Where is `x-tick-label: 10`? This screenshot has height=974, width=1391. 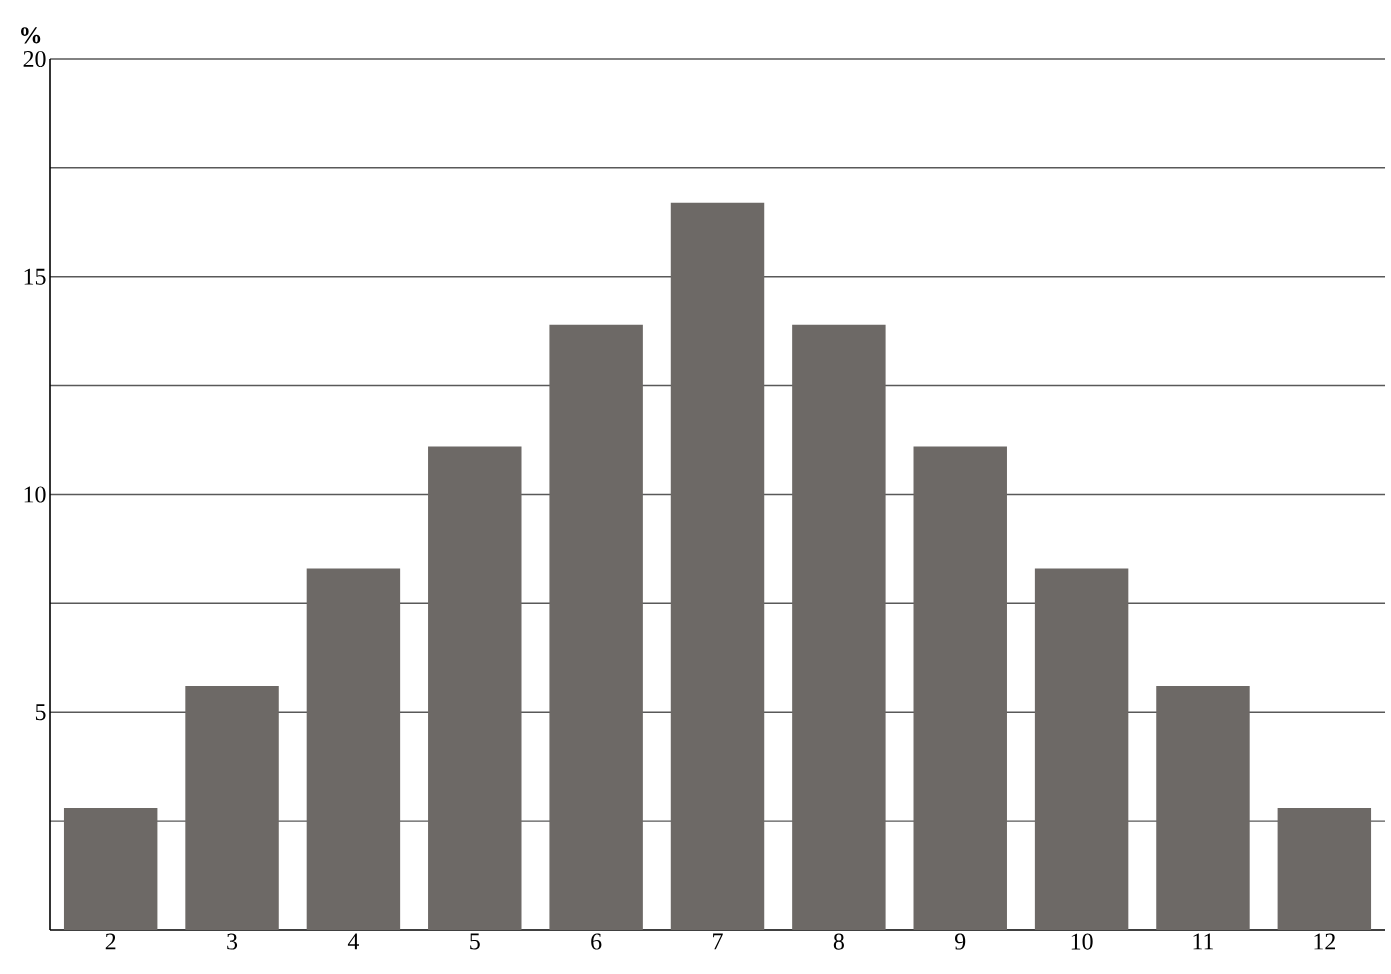
x-tick-label: 10 is located at coordinates (1082, 941).